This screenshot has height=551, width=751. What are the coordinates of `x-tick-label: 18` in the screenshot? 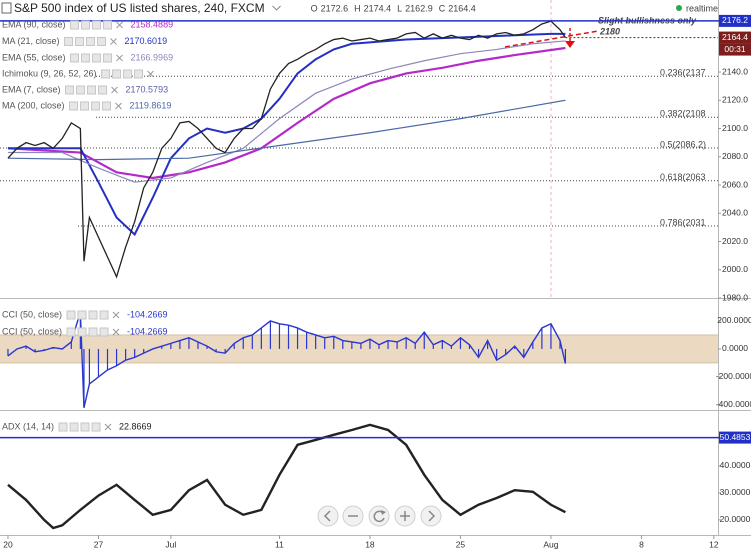 It's located at (370, 544).